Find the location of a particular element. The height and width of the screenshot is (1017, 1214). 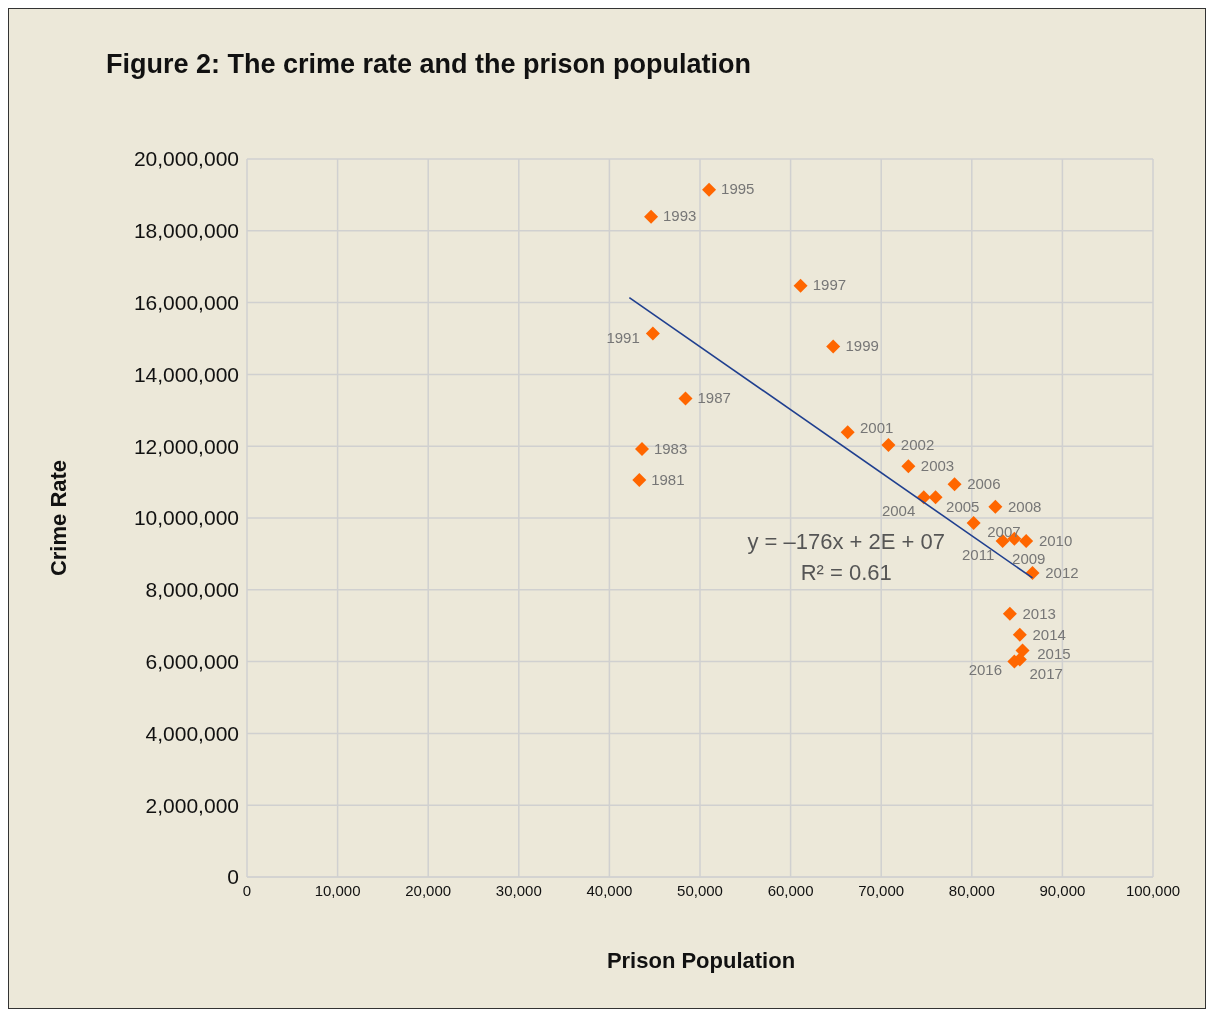

x-tick-label: 20,000 is located at coordinates (428, 890).